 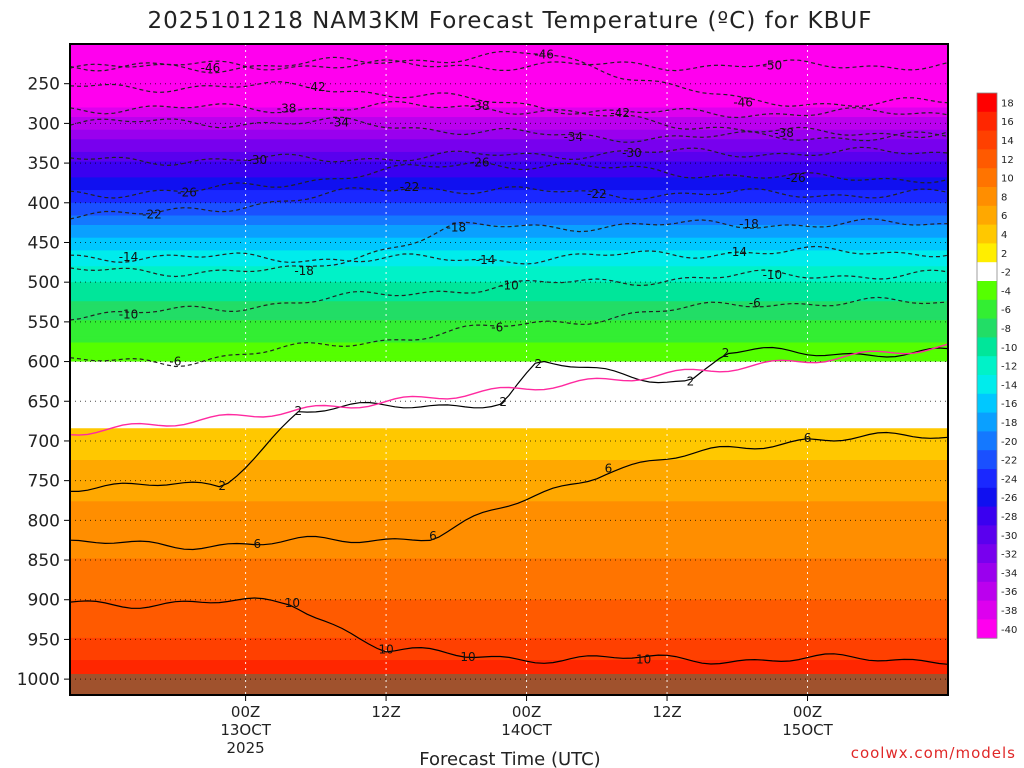 What do you see at coordinates (1006, 273) in the screenshot?
I see `colorbar-label: -2` at bounding box center [1006, 273].